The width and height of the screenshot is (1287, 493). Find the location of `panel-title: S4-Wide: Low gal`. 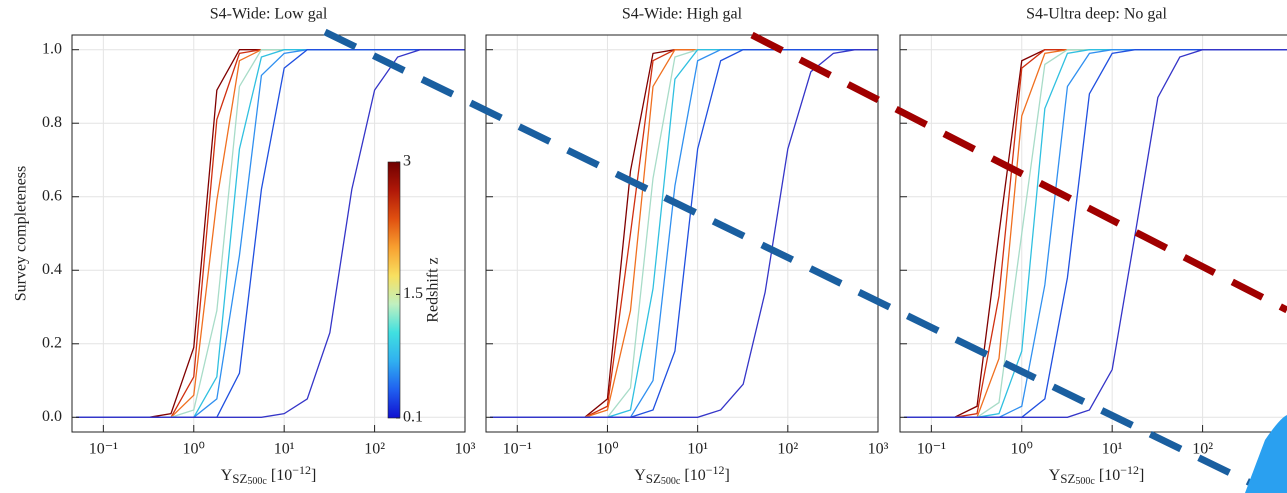

panel-title: S4-Wide: Low gal is located at coordinates (269, 14).